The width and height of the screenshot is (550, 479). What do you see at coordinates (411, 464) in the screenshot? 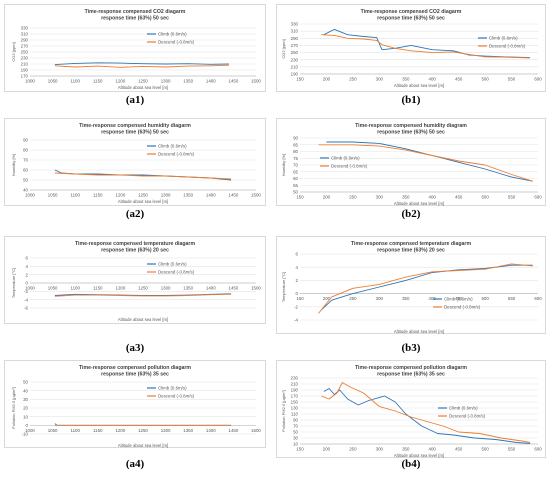
I see `caption-b4: (b4)` at bounding box center [411, 464].